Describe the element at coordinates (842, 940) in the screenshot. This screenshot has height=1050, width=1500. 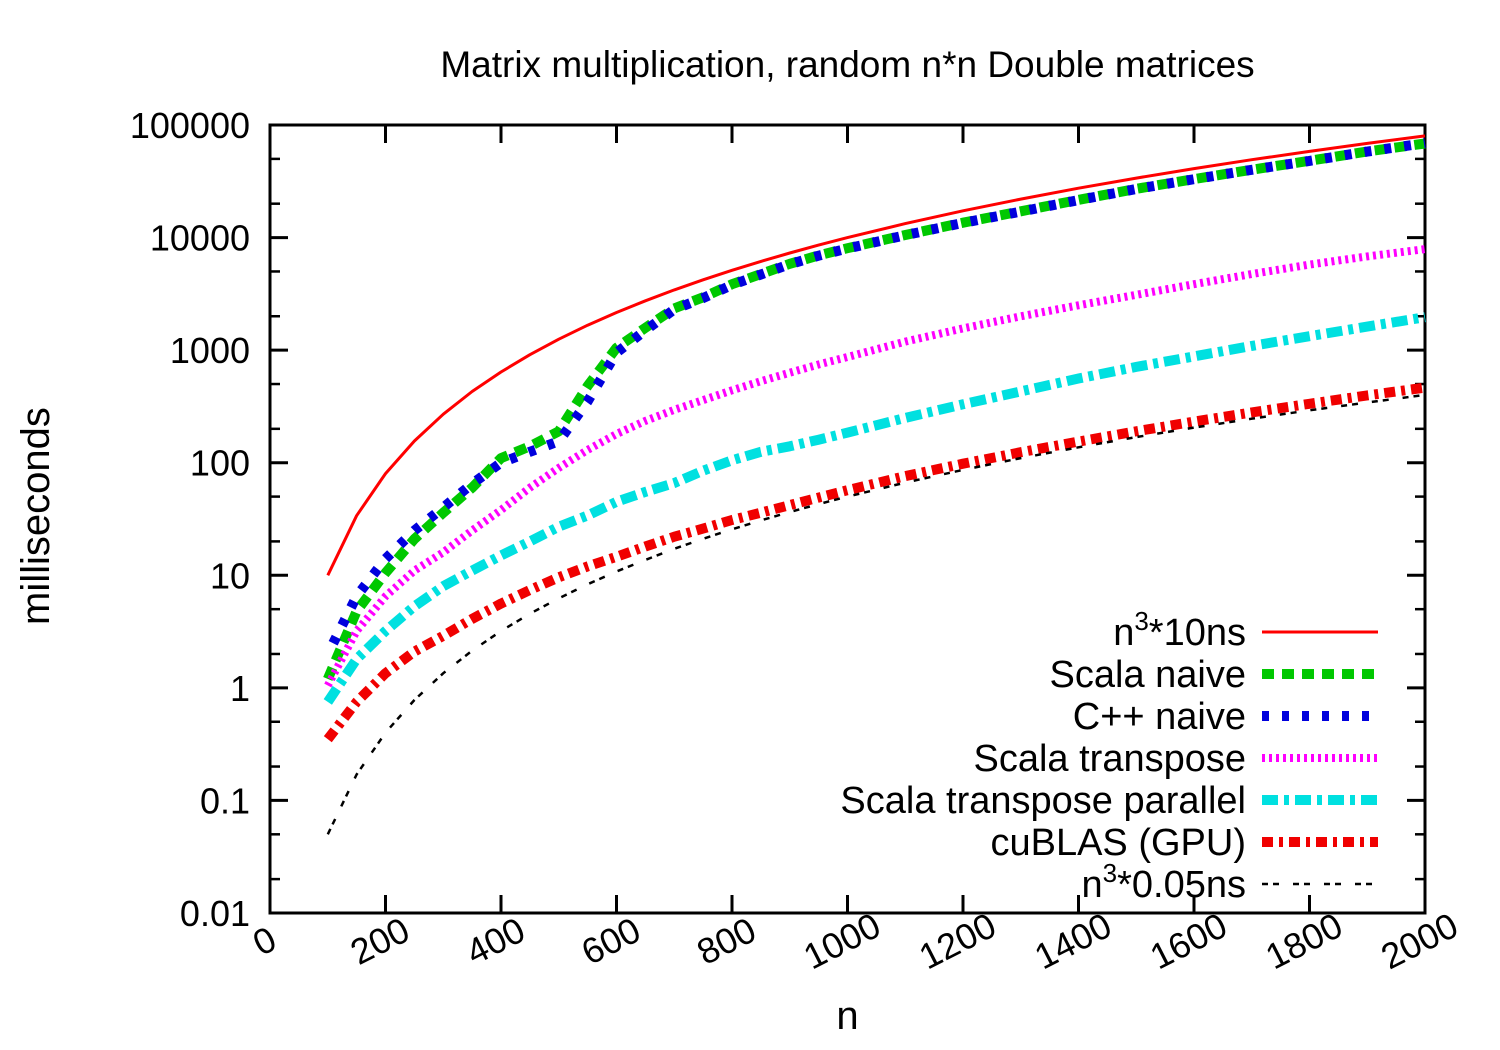
I see `x-tick-label: 1000` at that location.